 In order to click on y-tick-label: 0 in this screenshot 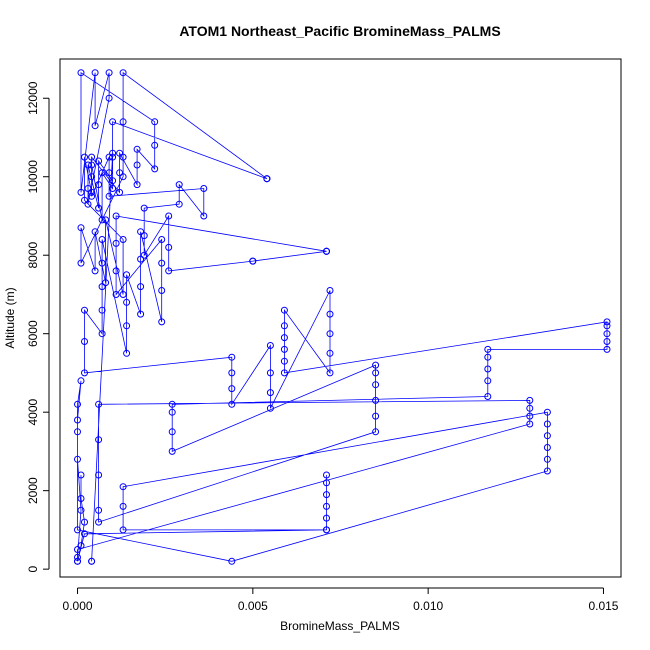, I will do `click(33, 568)`.